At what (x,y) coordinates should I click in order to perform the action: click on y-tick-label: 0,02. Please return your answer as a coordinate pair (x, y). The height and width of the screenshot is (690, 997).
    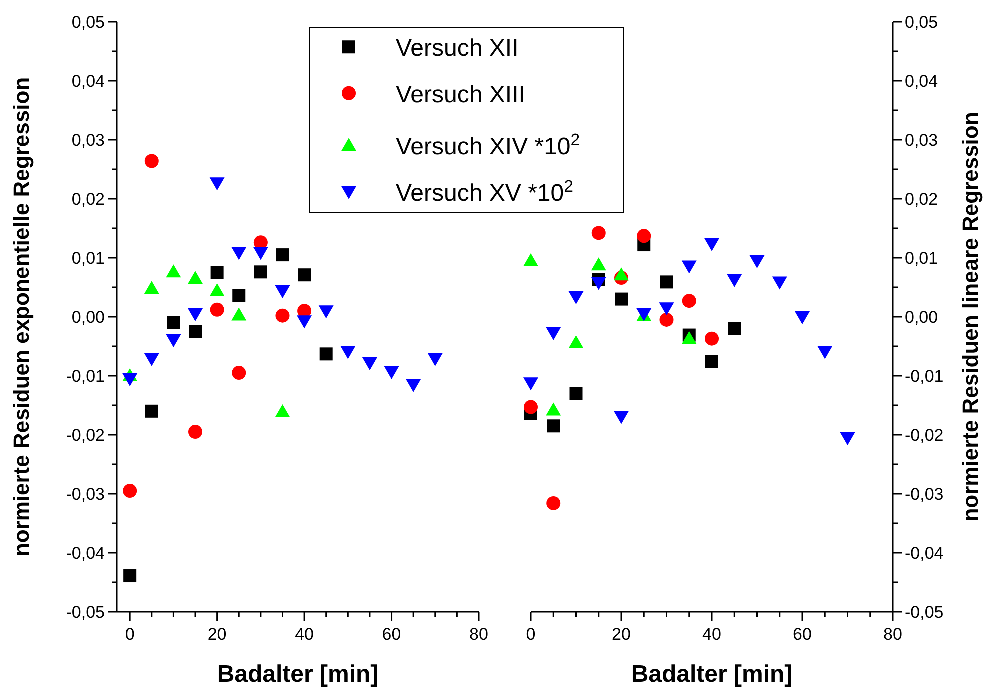
    Looking at the image, I should click on (88, 199).